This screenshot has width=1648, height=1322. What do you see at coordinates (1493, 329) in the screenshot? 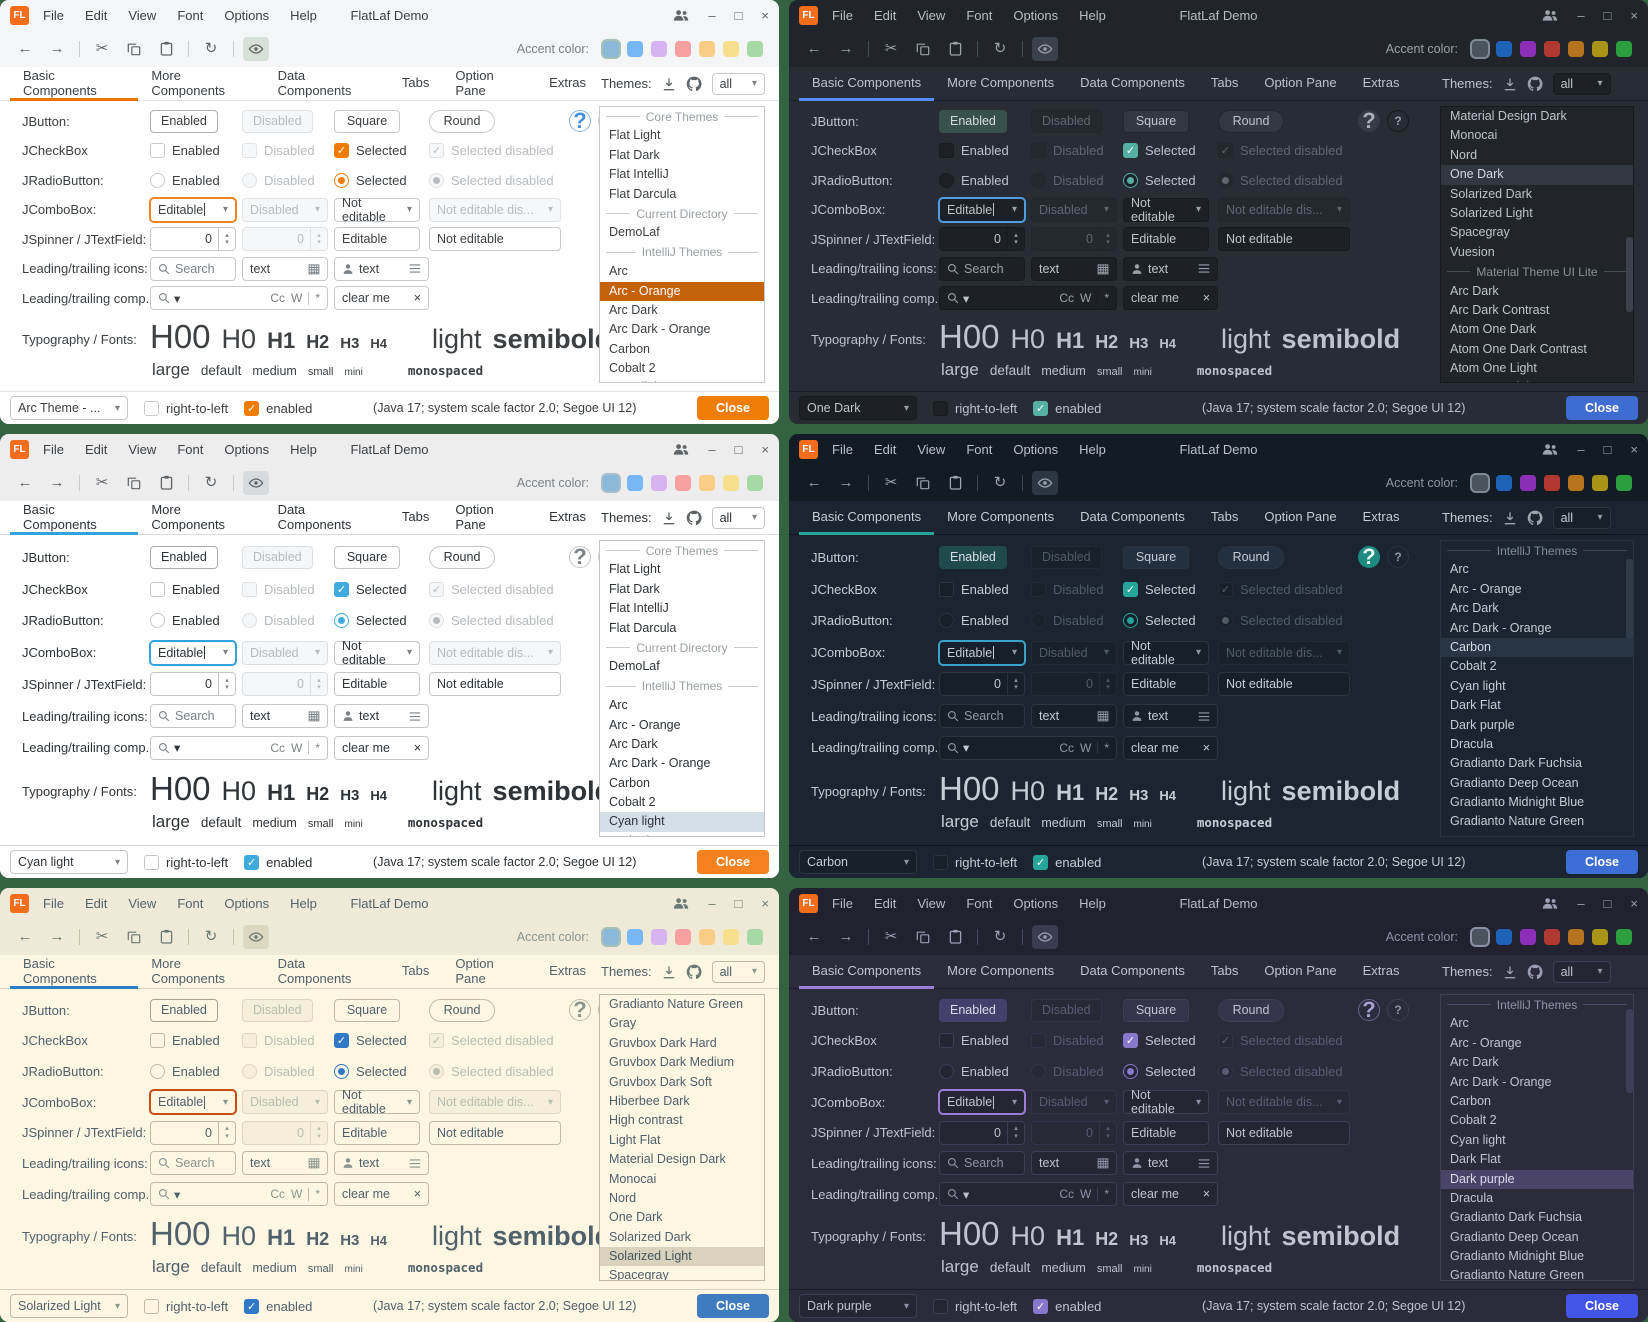
I see `theme-list-item: Atom One Dark` at bounding box center [1493, 329].